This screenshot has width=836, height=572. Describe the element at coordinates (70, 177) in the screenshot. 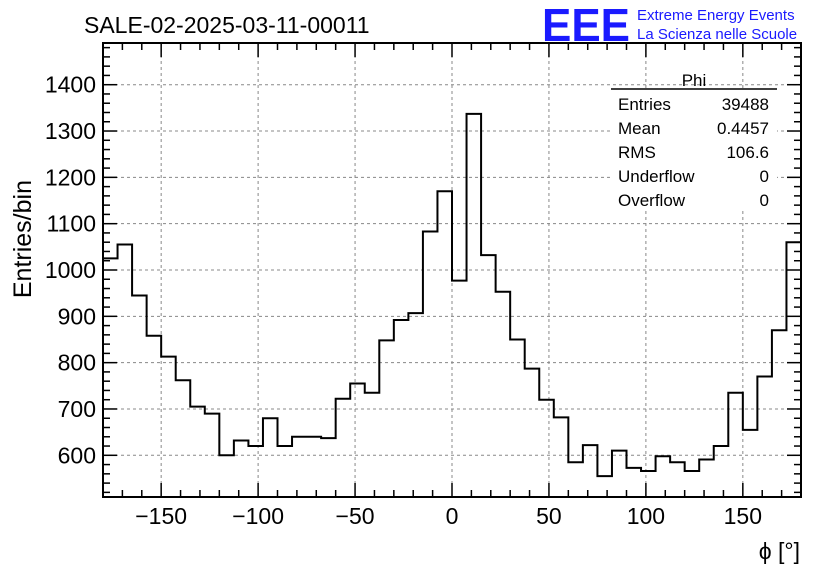

I see `y-tick-label: 1200` at that location.